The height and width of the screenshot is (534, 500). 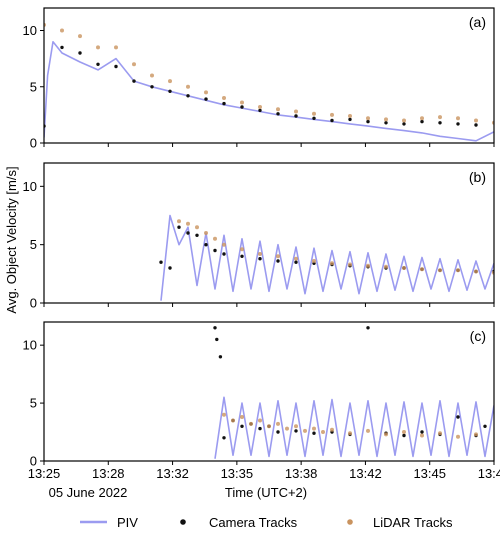 I want to click on x-axis-label: Time (UTC+2), so click(x=266, y=492).